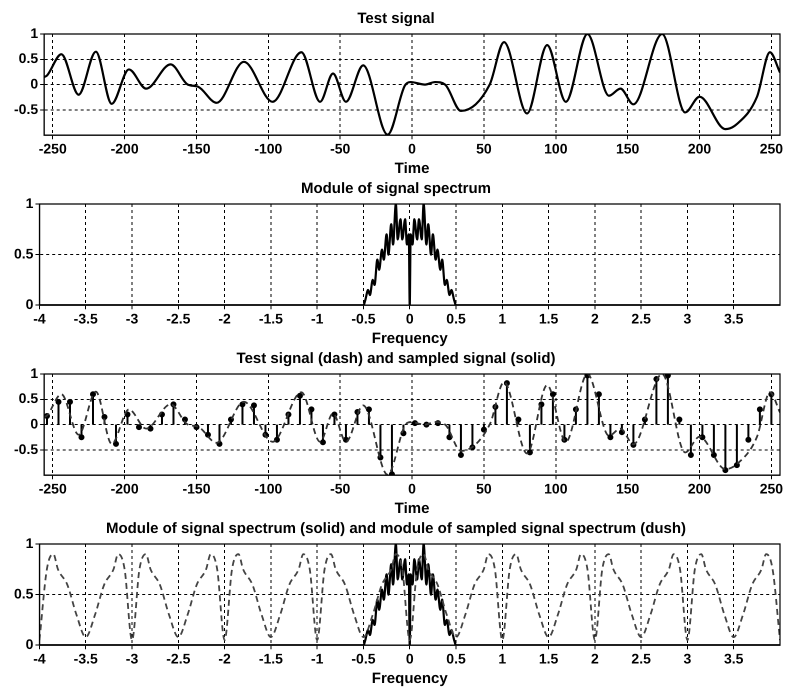 This screenshot has width=800, height=698. What do you see at coordinates (396, 359) in the screenshot?
I see `chart-title: Test signal (dash) and sampled signal (solid)` at bounding box center [396, 359].